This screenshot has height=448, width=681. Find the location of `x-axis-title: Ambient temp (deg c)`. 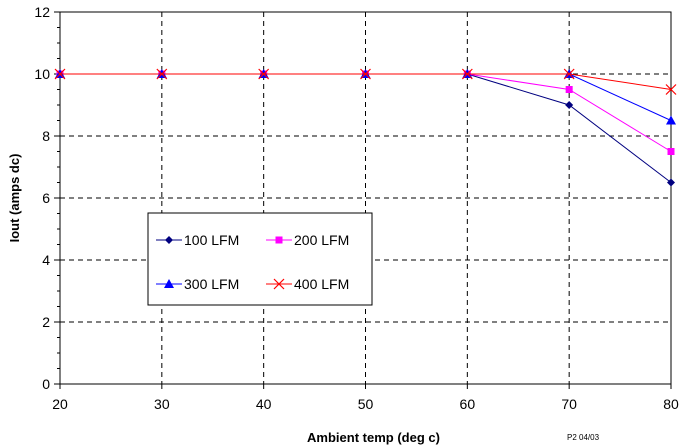

x-axis-title: Ambient temp (deg c) is located at coordinates (373, 437).